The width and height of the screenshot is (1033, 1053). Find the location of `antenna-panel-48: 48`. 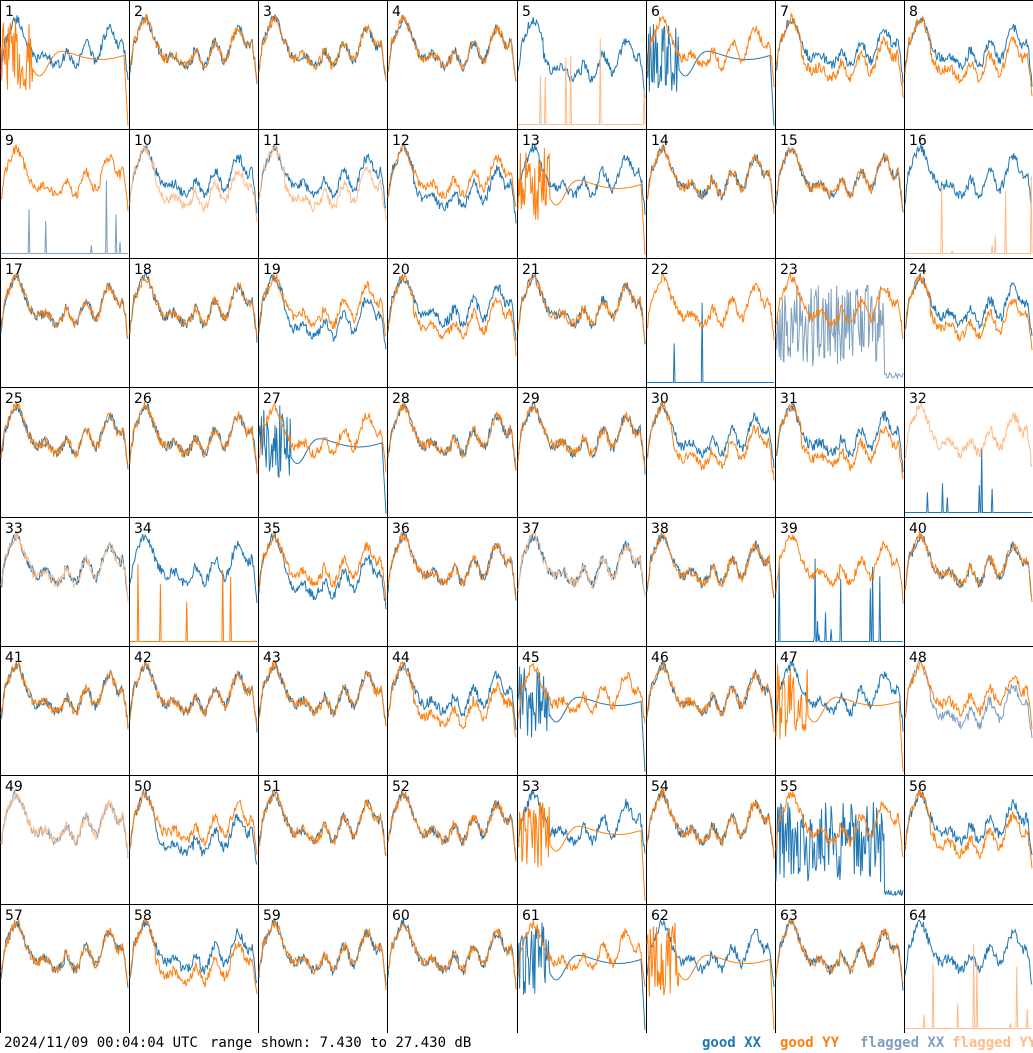

antenna-panel-48: 48 is located at coordinates (968, 711).